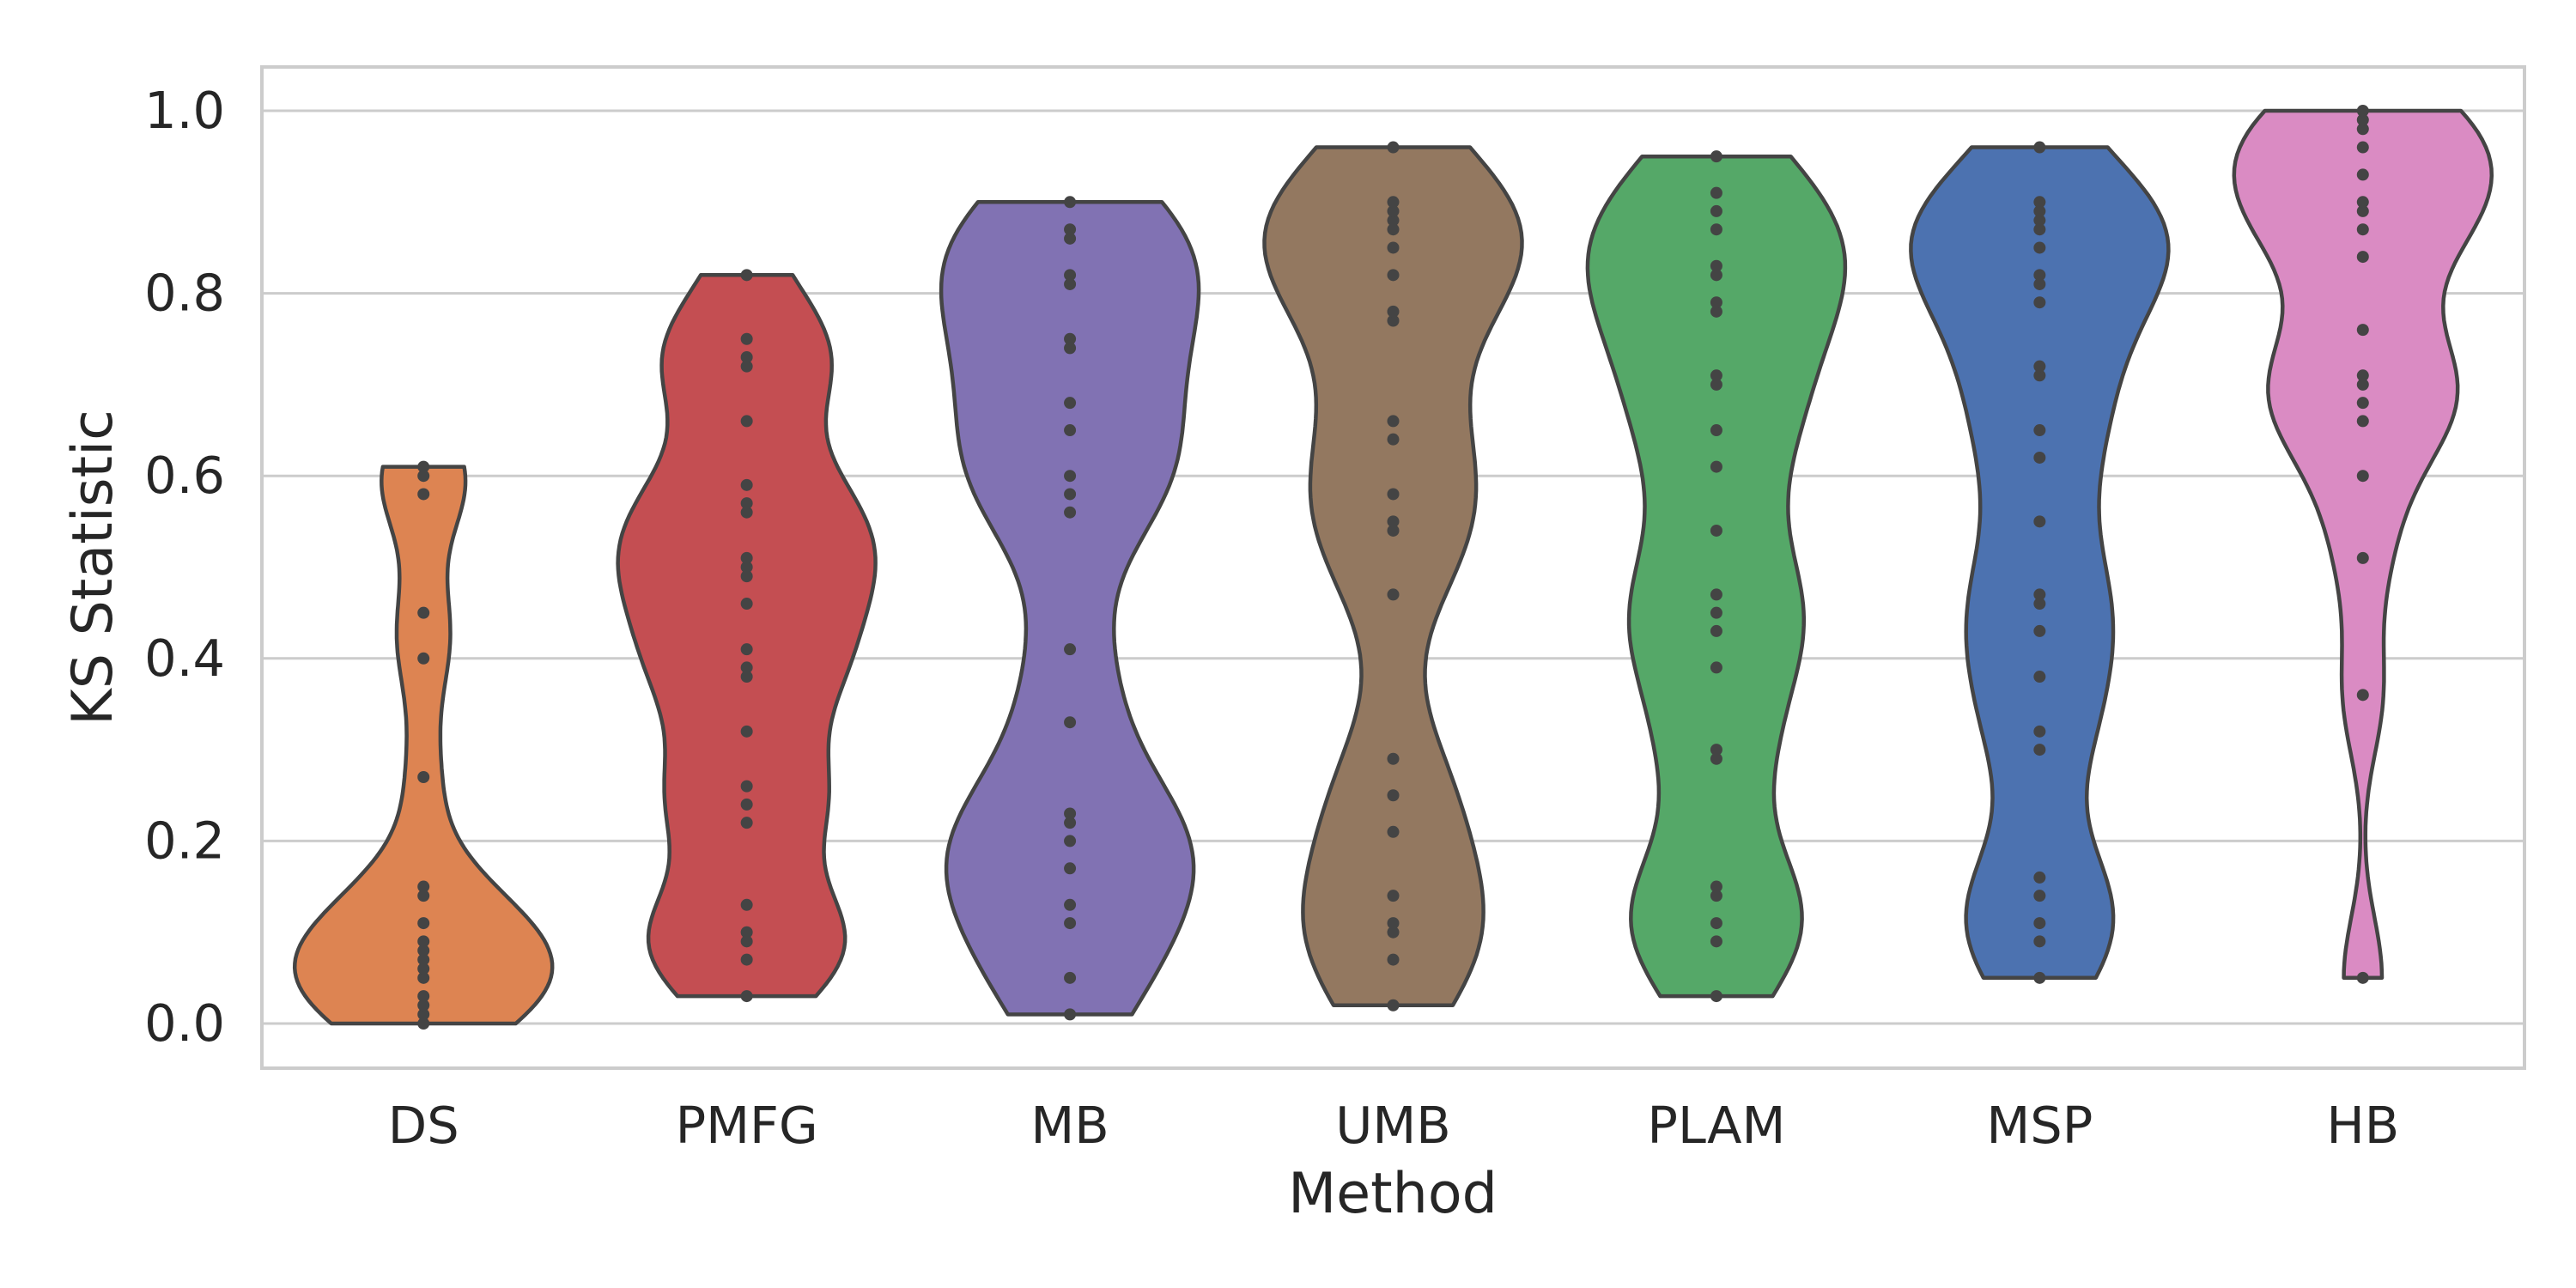 The width and height of the screenshot is (2576, 1288). Describe the element at coordinates (747, 1125) in the screenshot. I see `x-tick-label: PMFG` at that location.